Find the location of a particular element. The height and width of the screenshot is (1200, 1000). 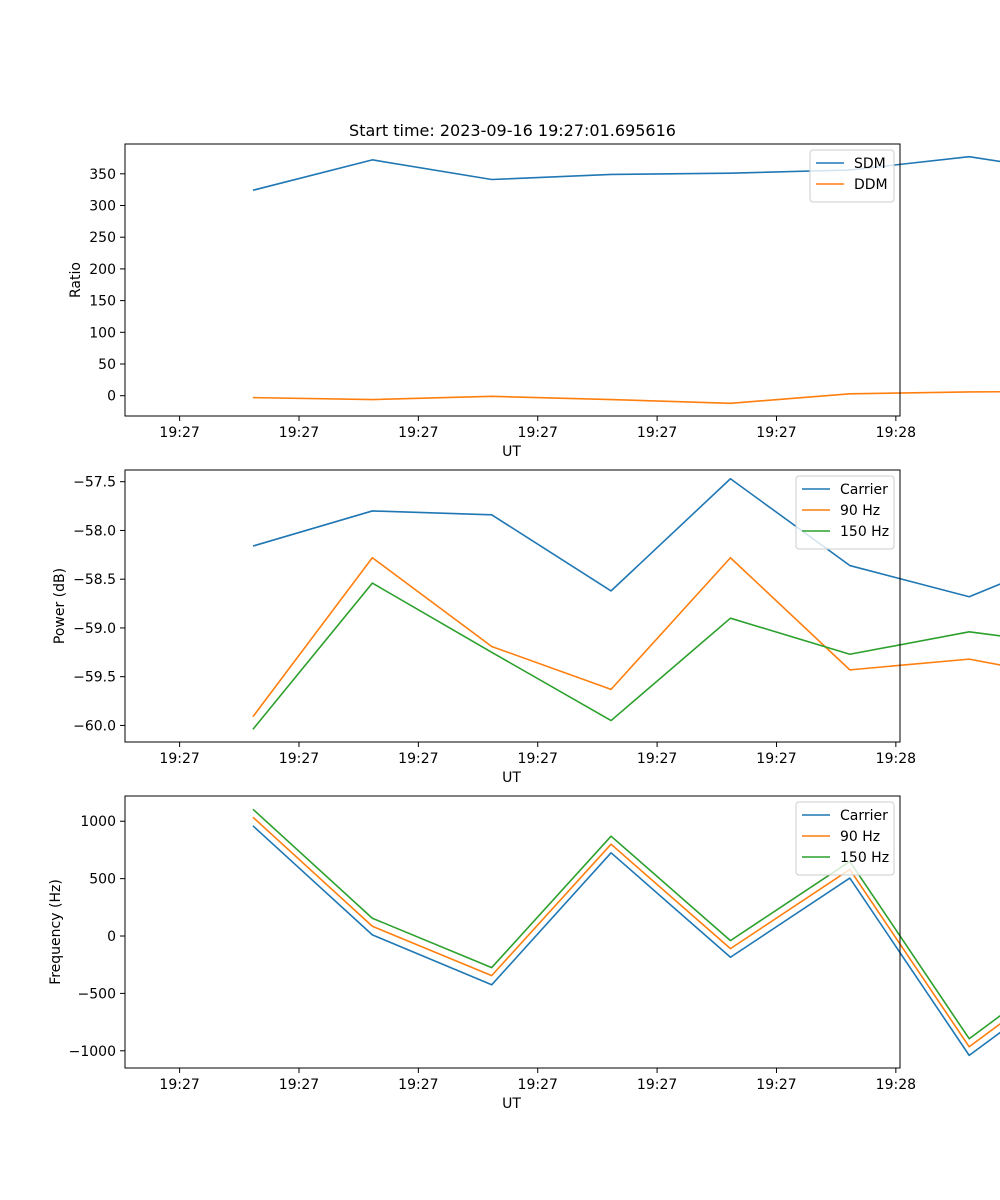

y-tick-label: 300 is located at coordinates (102, 207).